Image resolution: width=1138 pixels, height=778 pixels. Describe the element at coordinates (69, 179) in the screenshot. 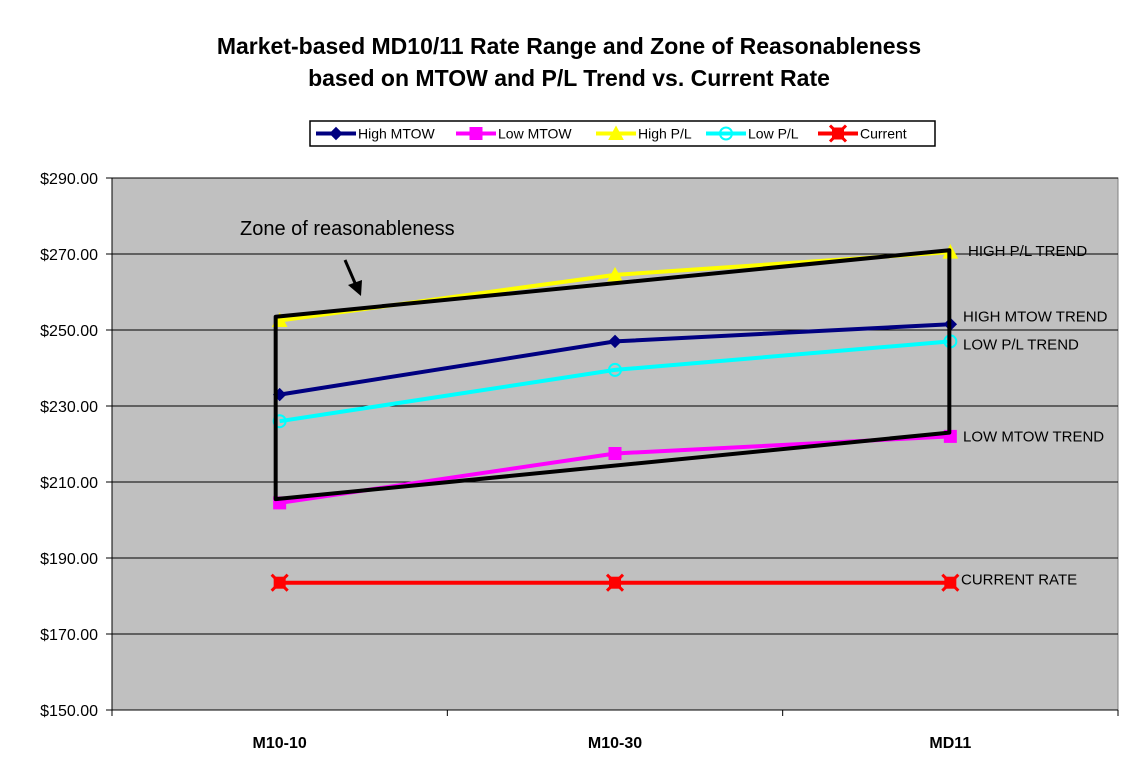

I see `y-tick-label: $290.00` at that location.